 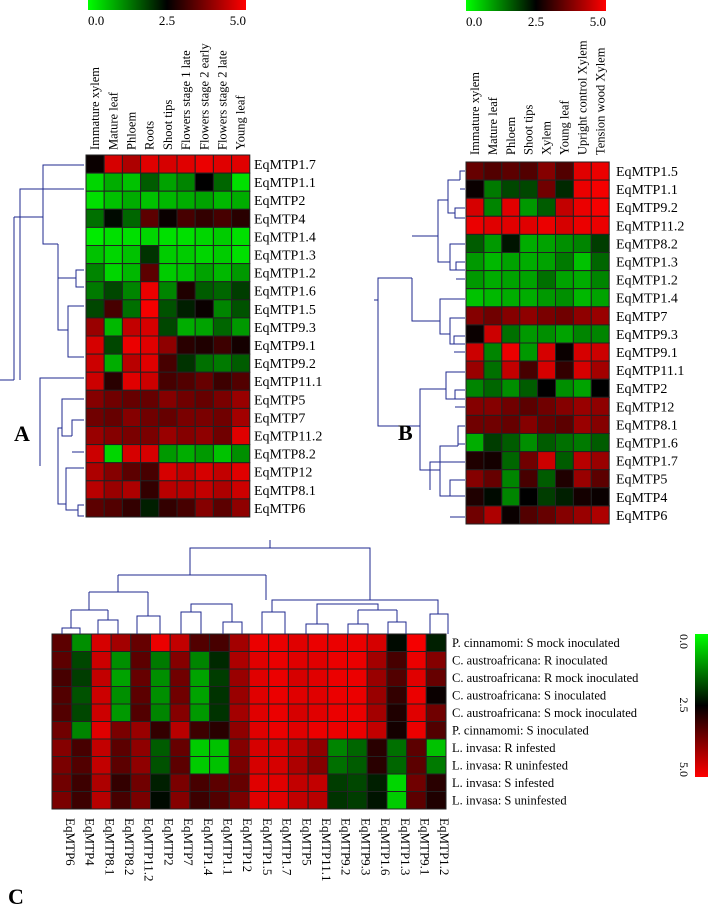 What do you see at coordinates (692, 705) in the screenshot?
I see `colorbar-c: 0.0 2.5 5.0` at bounding box center [692, 705].